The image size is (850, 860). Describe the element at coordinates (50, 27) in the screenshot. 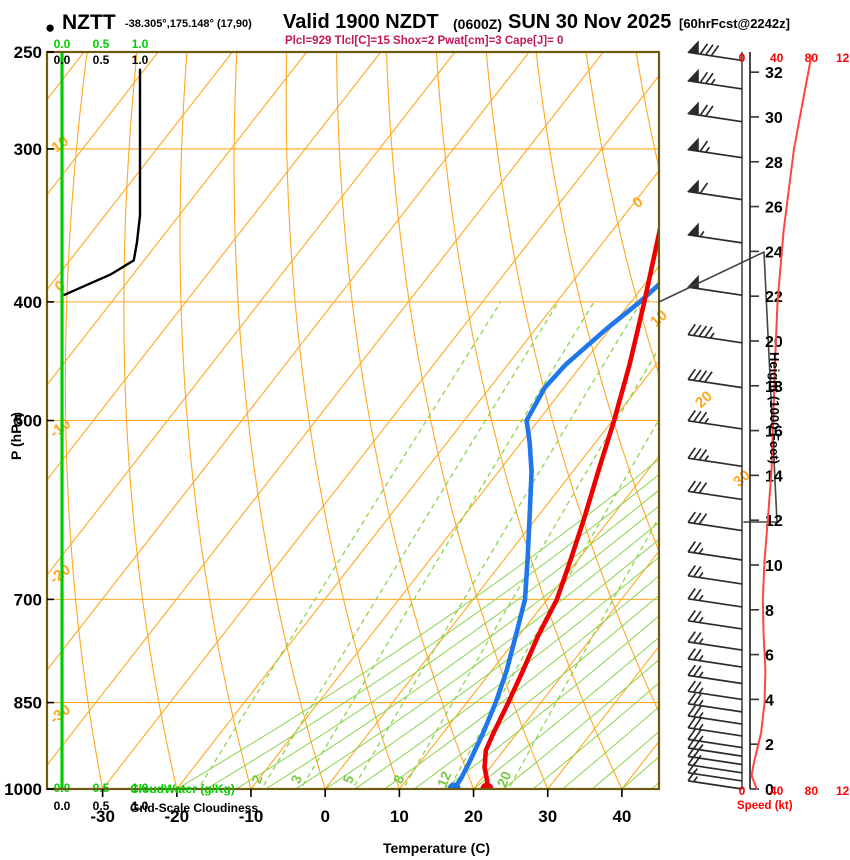

I see `station-marker-icon: ●` at that location.